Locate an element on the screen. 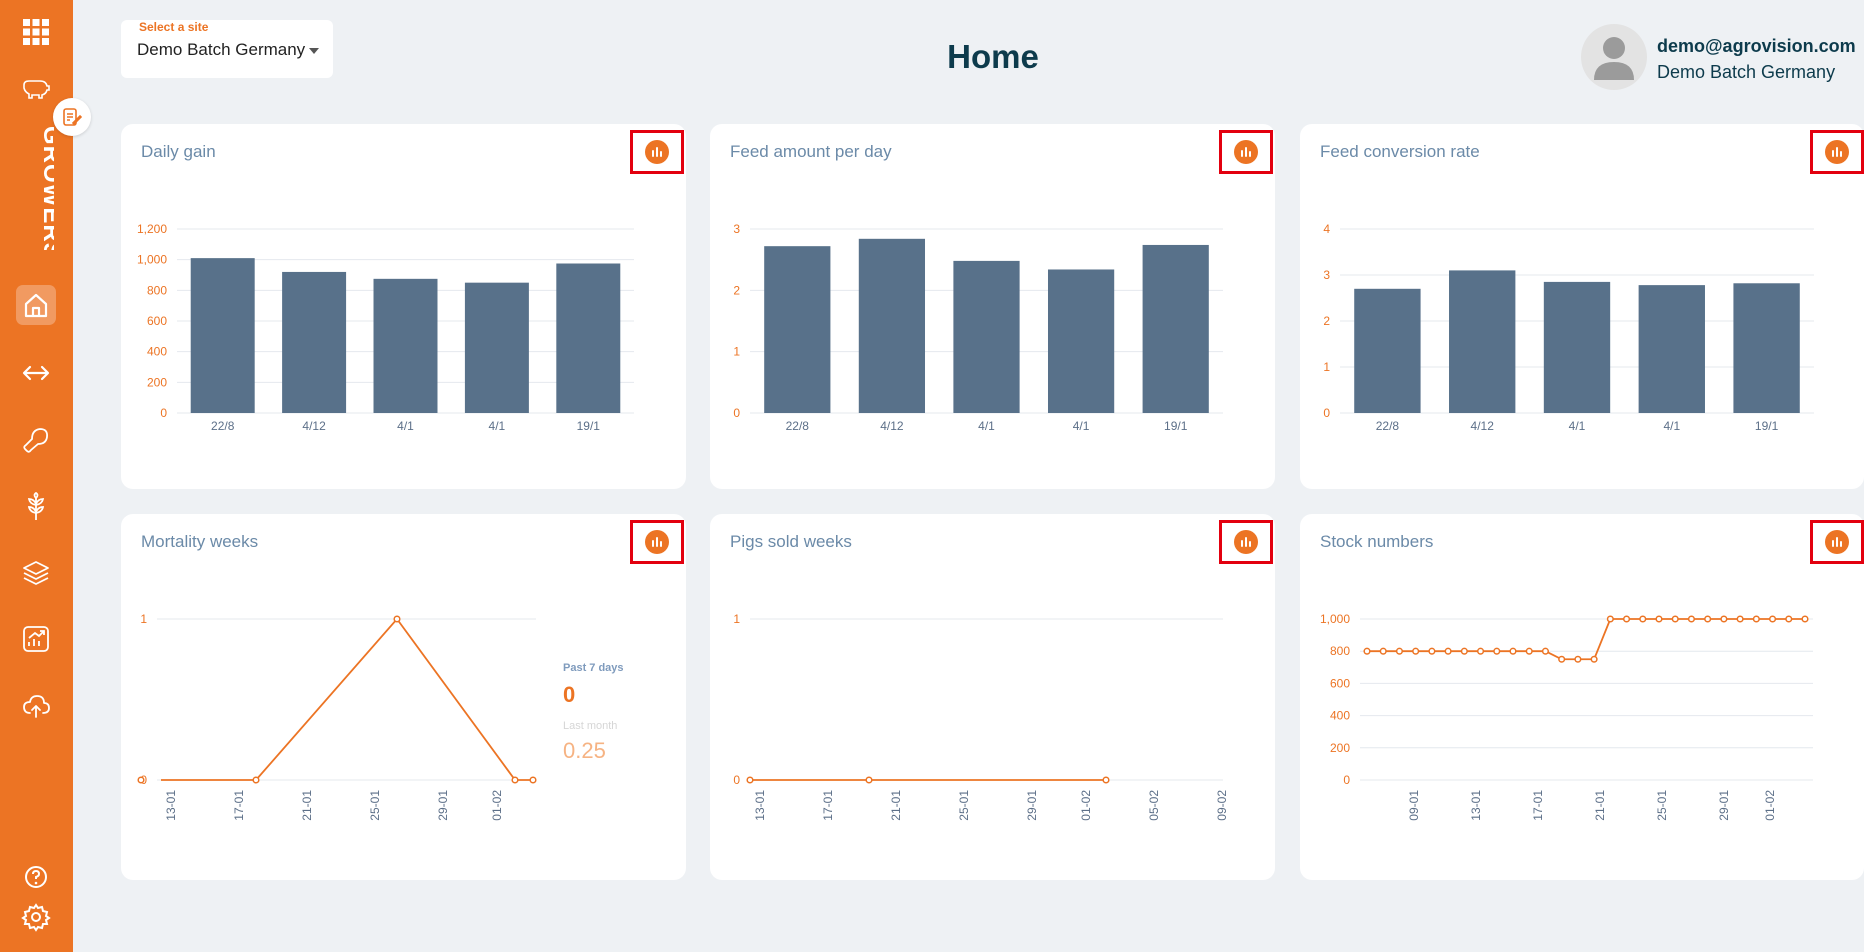 Image resolution: width=1864 pixels, height=952 pixels. home-icon is located at coordinates (36, 305).